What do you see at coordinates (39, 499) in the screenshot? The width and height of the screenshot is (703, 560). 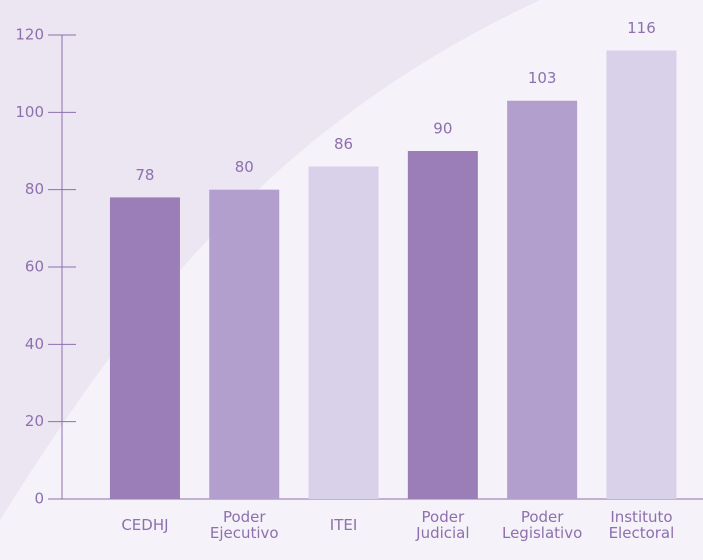 I see `y-tick-label: 0` at bounding box center [39, 499].